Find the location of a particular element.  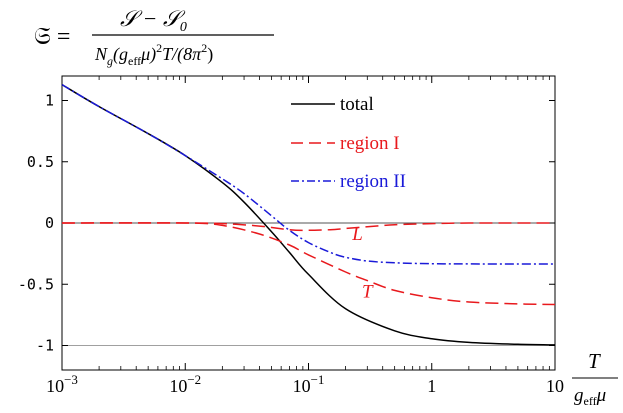

curve-label-T: T is located at coordinates (368, 291).